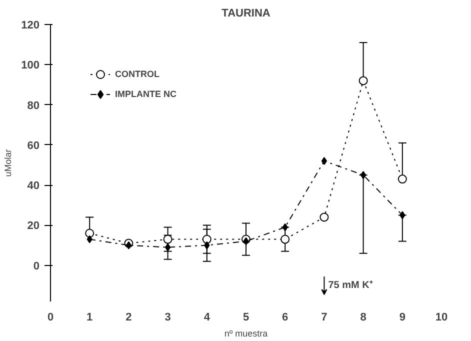 The width and height of the screenshot is (471, 341). What do you see at coordinates (285, 318) in the screenshot?
I see `x-tick-label: 6` at bounding box center [285, 318].